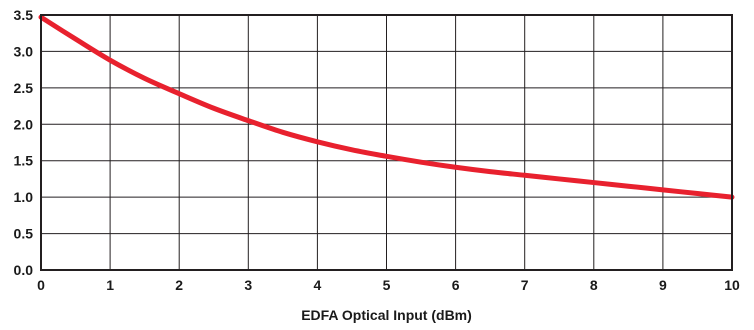 Image resolution: width=754 pixels, height=330 pixels. I want to click on x-tick-label: 9, so click(663, 285).